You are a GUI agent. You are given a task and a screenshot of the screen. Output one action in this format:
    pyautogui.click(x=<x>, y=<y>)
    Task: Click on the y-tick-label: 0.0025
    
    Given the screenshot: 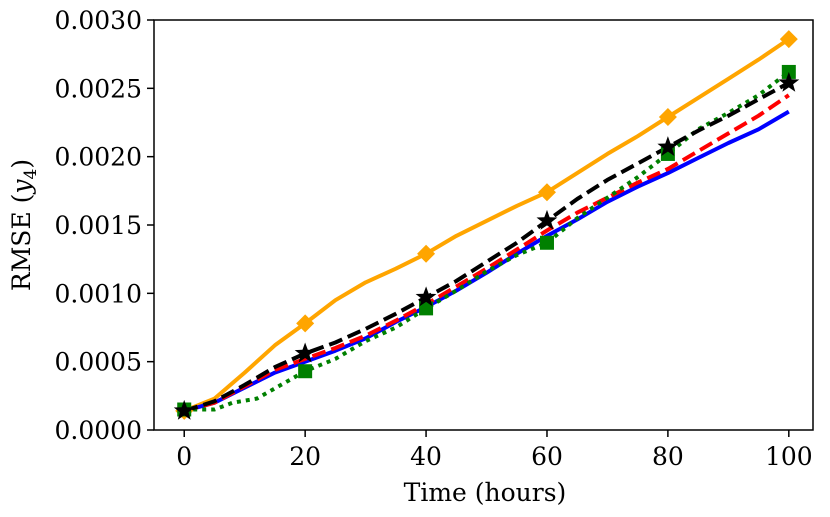 What is the action you would take?
    pyautogui.click(x=98, y=88)
    